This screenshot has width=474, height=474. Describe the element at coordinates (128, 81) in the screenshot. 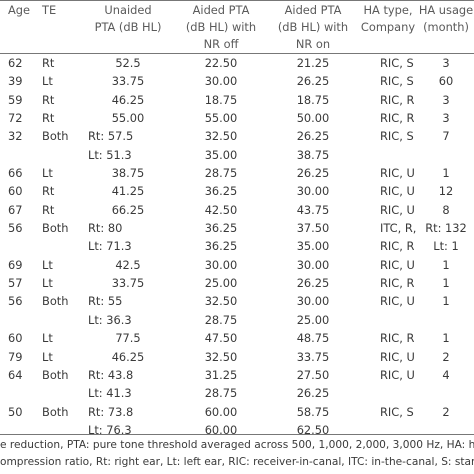

I see `cell-unaided-pta: 33.75` at that location.